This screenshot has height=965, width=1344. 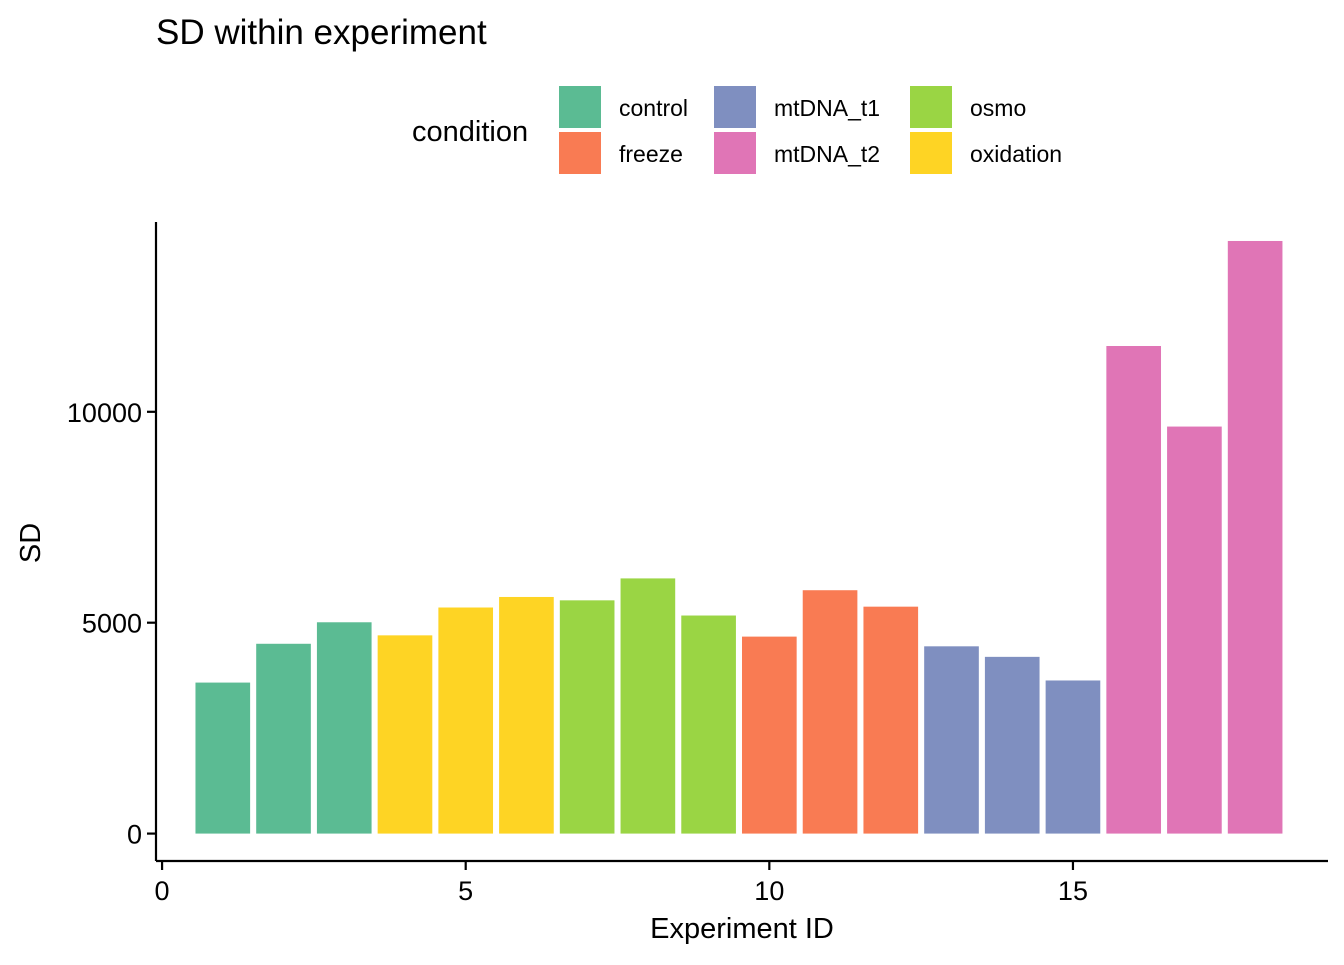 What do you see at coordinates (580, 153) in the screenshot?
I see `legend-swatch-freeze` at bounding box center [580, 153].